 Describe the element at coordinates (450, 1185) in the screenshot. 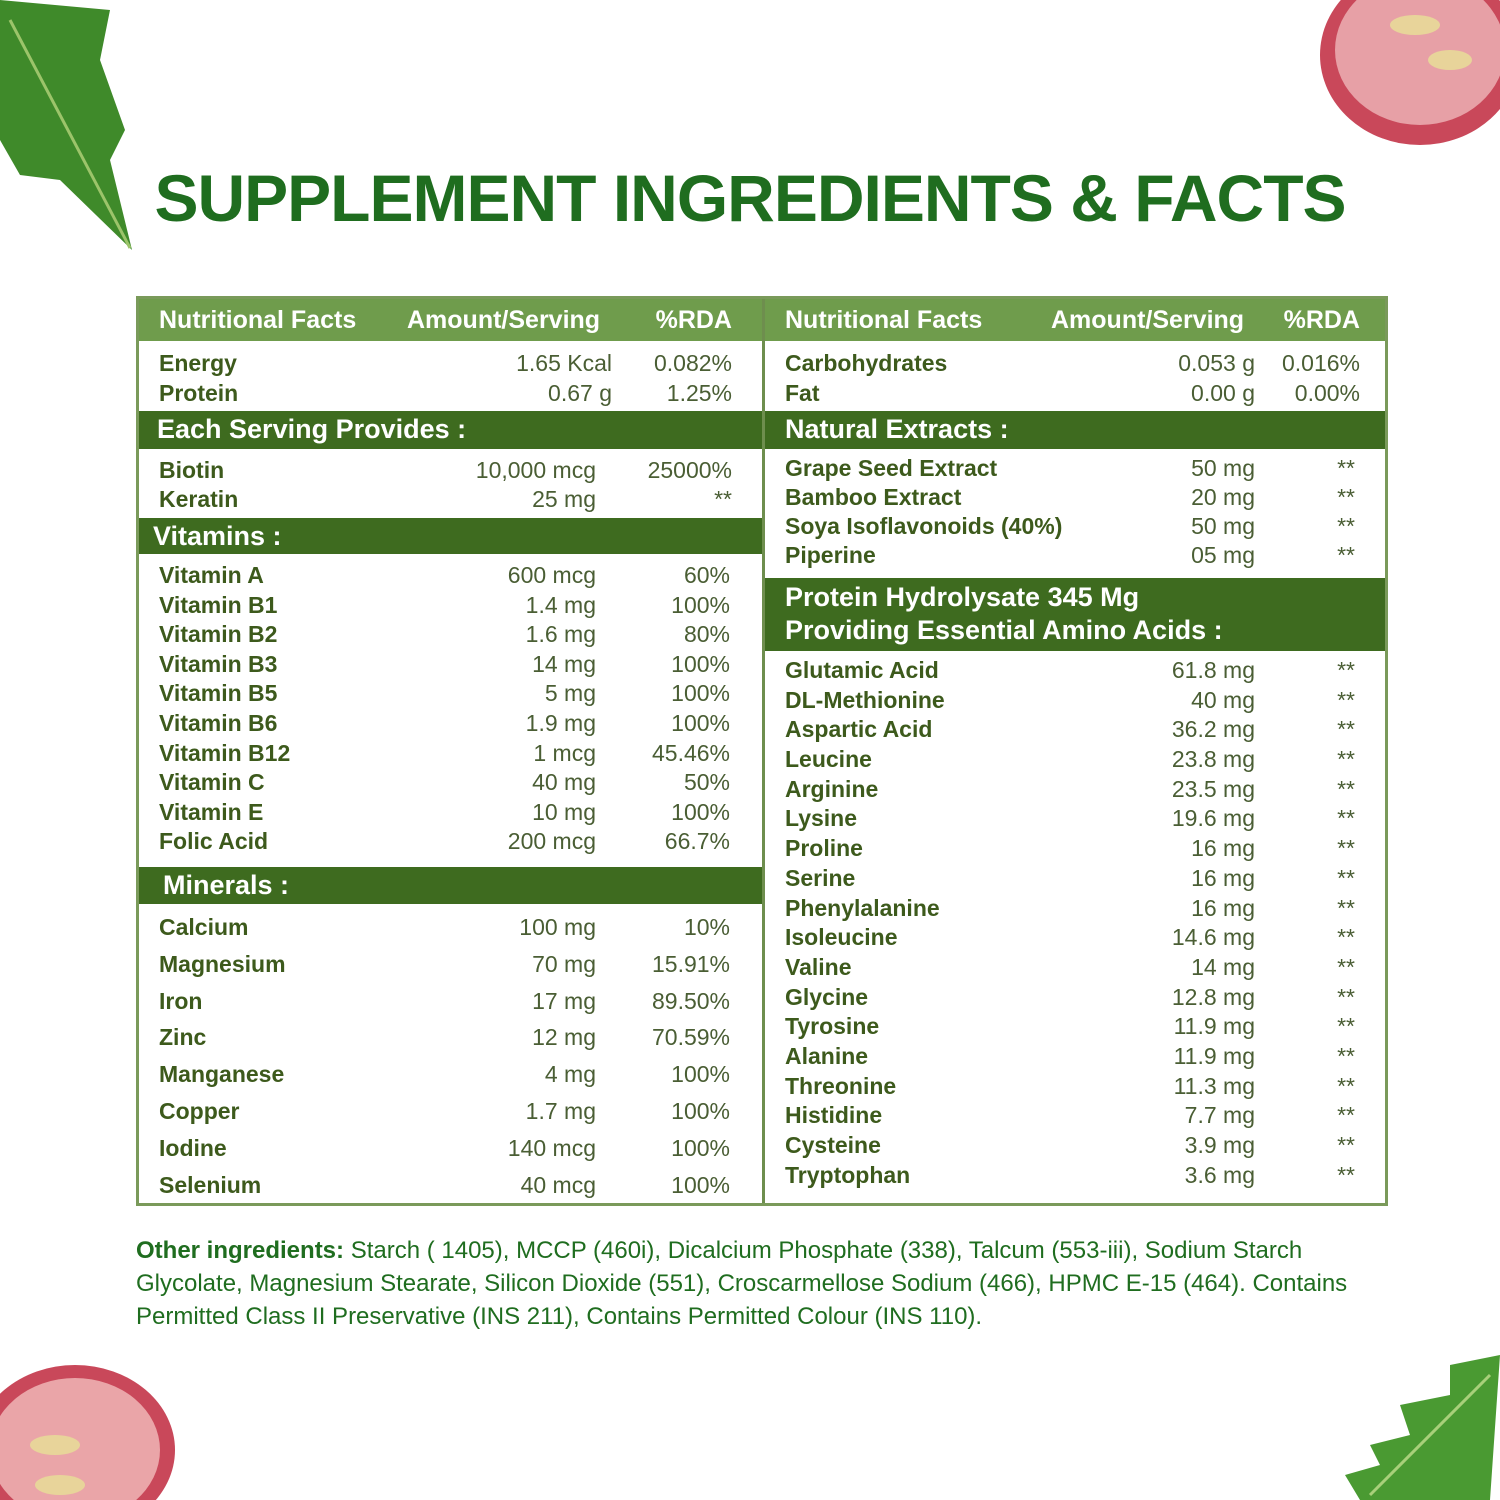

I see `mineral-row: Selenium 40 mcg 100%` at that location.